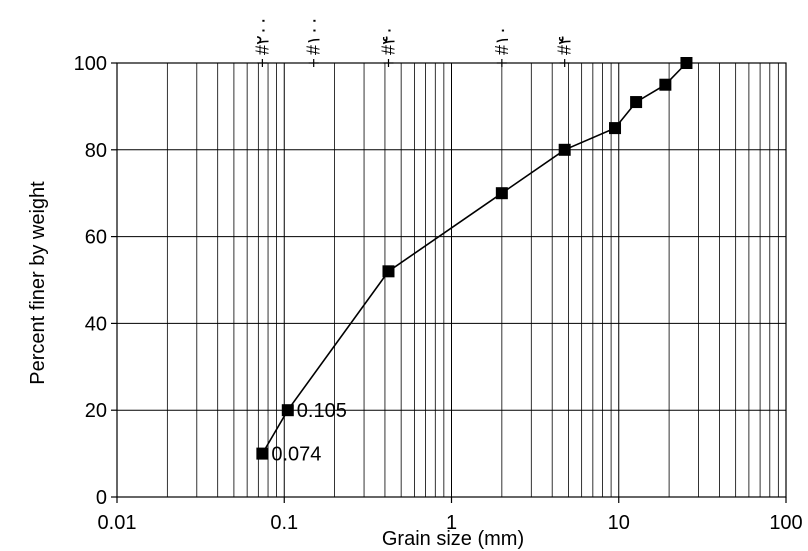 Image resolution: width=808 pixels, height=551 pixels. Describe the element at coordinates (565, 45) in the screenshot. I see `sieve-label: #۴` at that location.